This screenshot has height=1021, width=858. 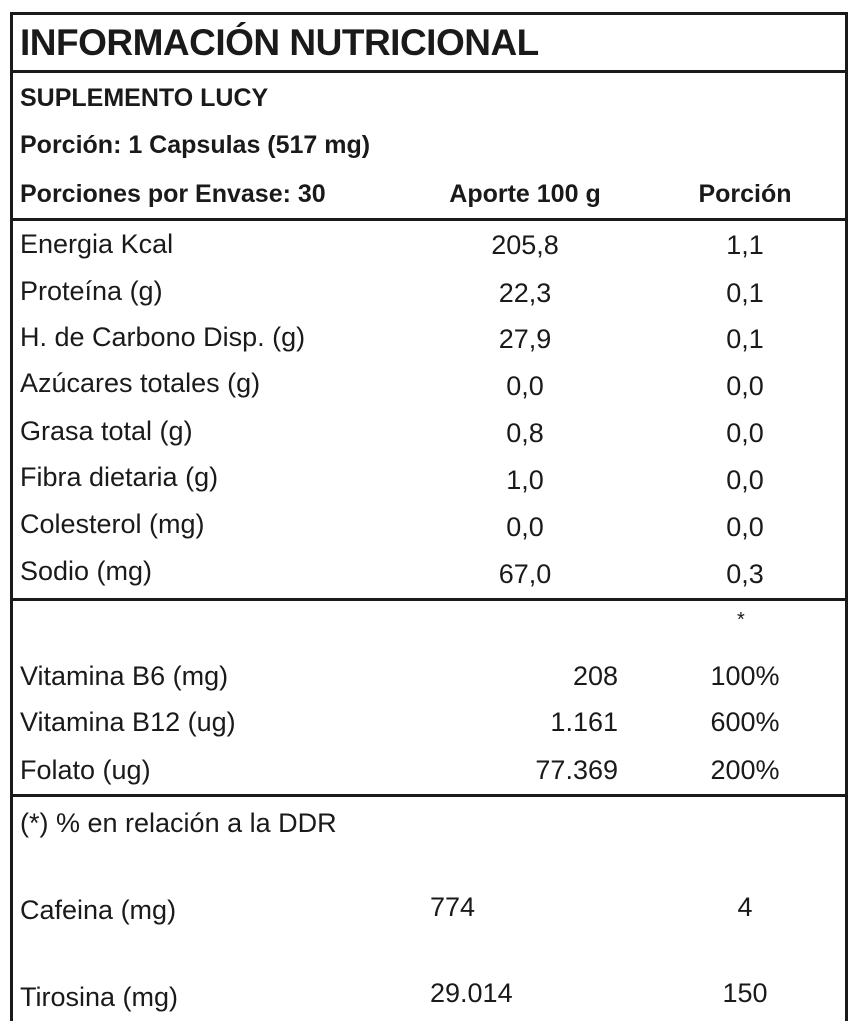 What do you see at coordinates (745, 676) in the screenshot?
I see `vitamin-percent: 100%` at bounding box center [745, 676].